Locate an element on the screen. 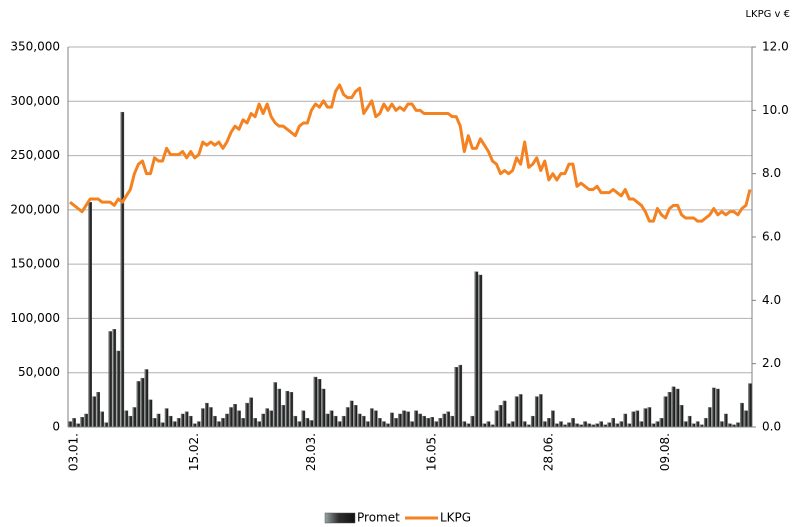 The image size is (802, 527). y-tick-label: 150,000 is located at coordinates (35, 264).